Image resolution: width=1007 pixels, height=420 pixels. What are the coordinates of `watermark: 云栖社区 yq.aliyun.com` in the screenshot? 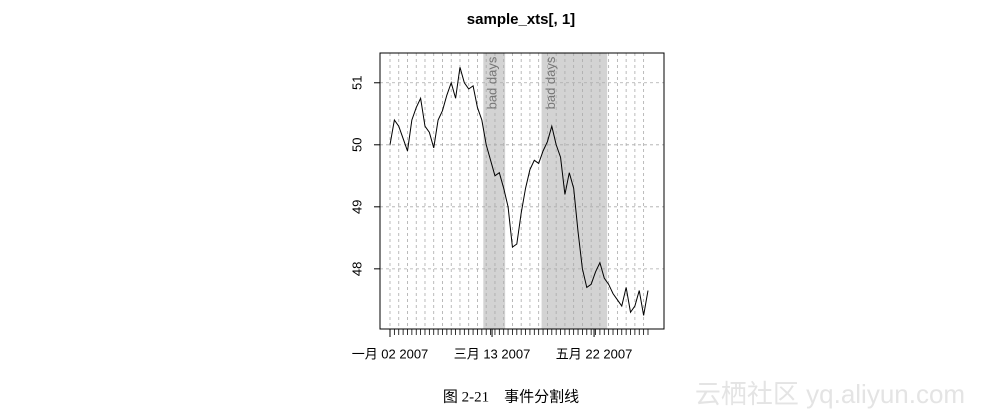 It's located at (830, 394).